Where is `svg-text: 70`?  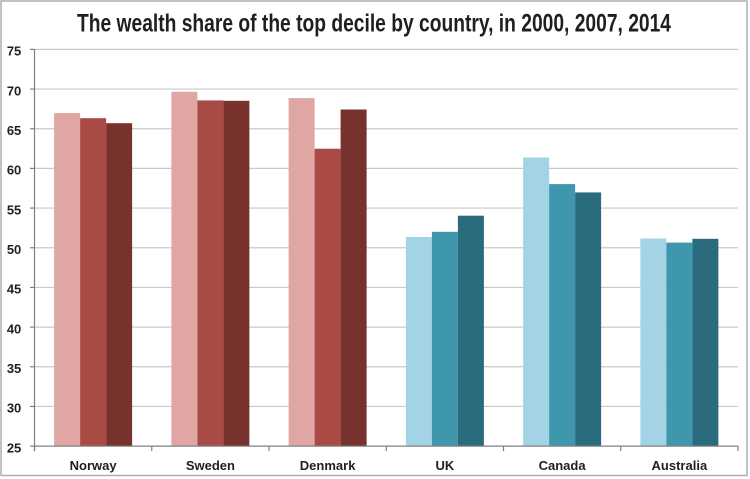 svg-text: 70 is located at coordinates (14, 90).